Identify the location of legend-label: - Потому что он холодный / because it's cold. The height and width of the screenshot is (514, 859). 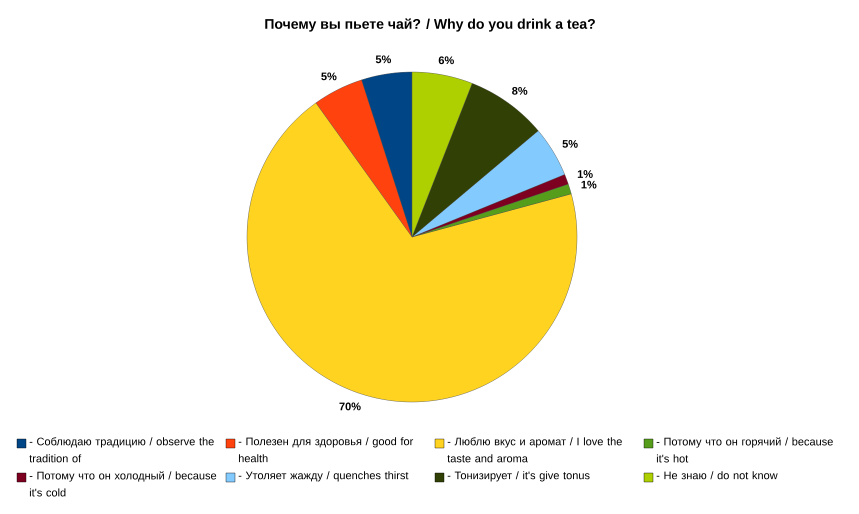
(123, 483).